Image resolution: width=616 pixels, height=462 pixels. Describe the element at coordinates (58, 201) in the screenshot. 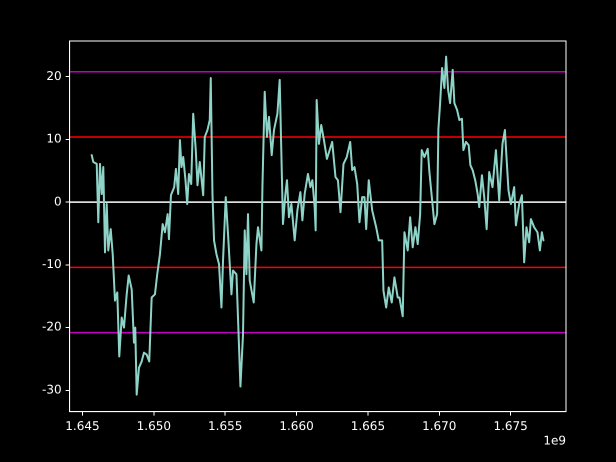

I see `y-tick-label: 0` at that location.